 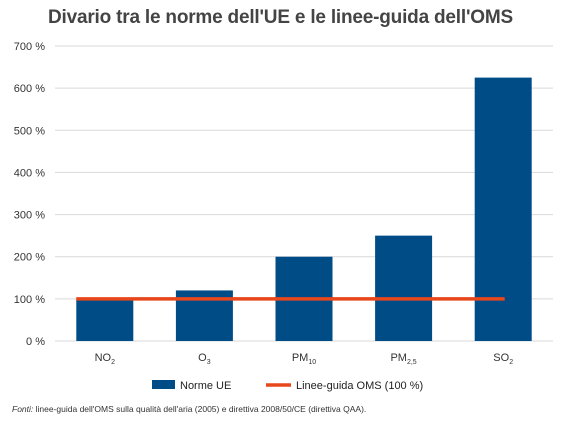 What do you see at coordinates (163, 384) in the screenshot?
I see `legend-swatch-bar` at bounding box center [163, 384].